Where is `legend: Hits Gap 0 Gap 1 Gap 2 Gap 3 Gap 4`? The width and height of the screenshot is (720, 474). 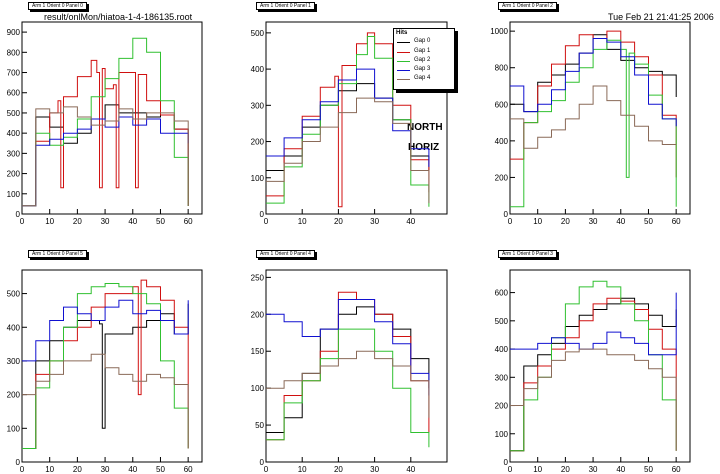
legend: Hits Gap 0 Gap 1 Gap 2 Gap 3 Gap 4 is located at coordinates (424, 59).